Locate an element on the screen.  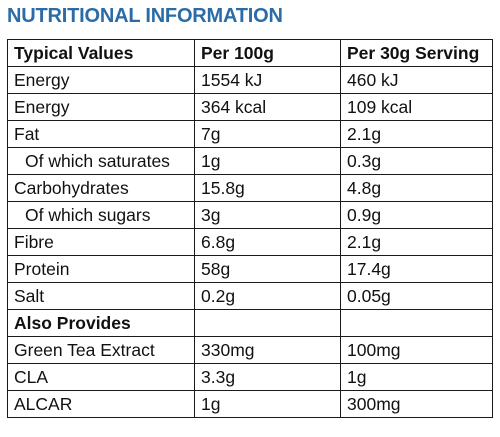
row-per-100g: 1554 kJ is located at coordinates (267, 80).